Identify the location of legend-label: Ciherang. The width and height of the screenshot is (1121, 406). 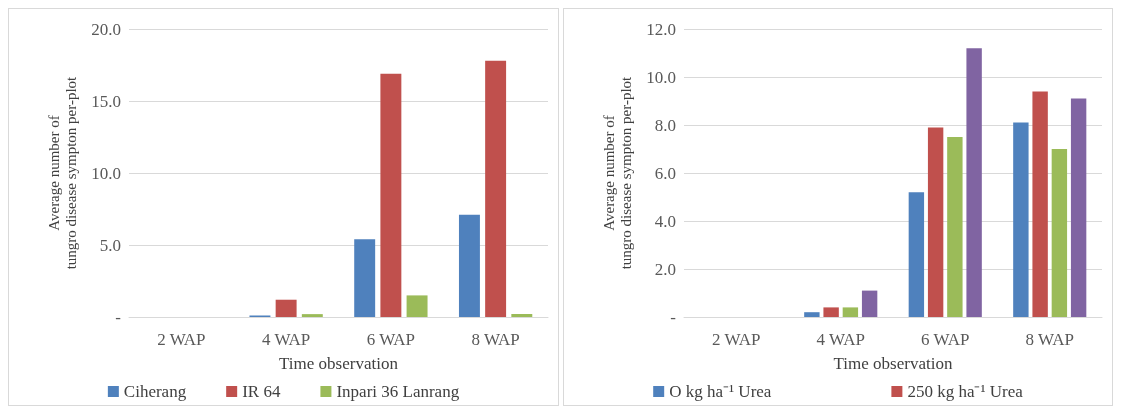
(155, 391).